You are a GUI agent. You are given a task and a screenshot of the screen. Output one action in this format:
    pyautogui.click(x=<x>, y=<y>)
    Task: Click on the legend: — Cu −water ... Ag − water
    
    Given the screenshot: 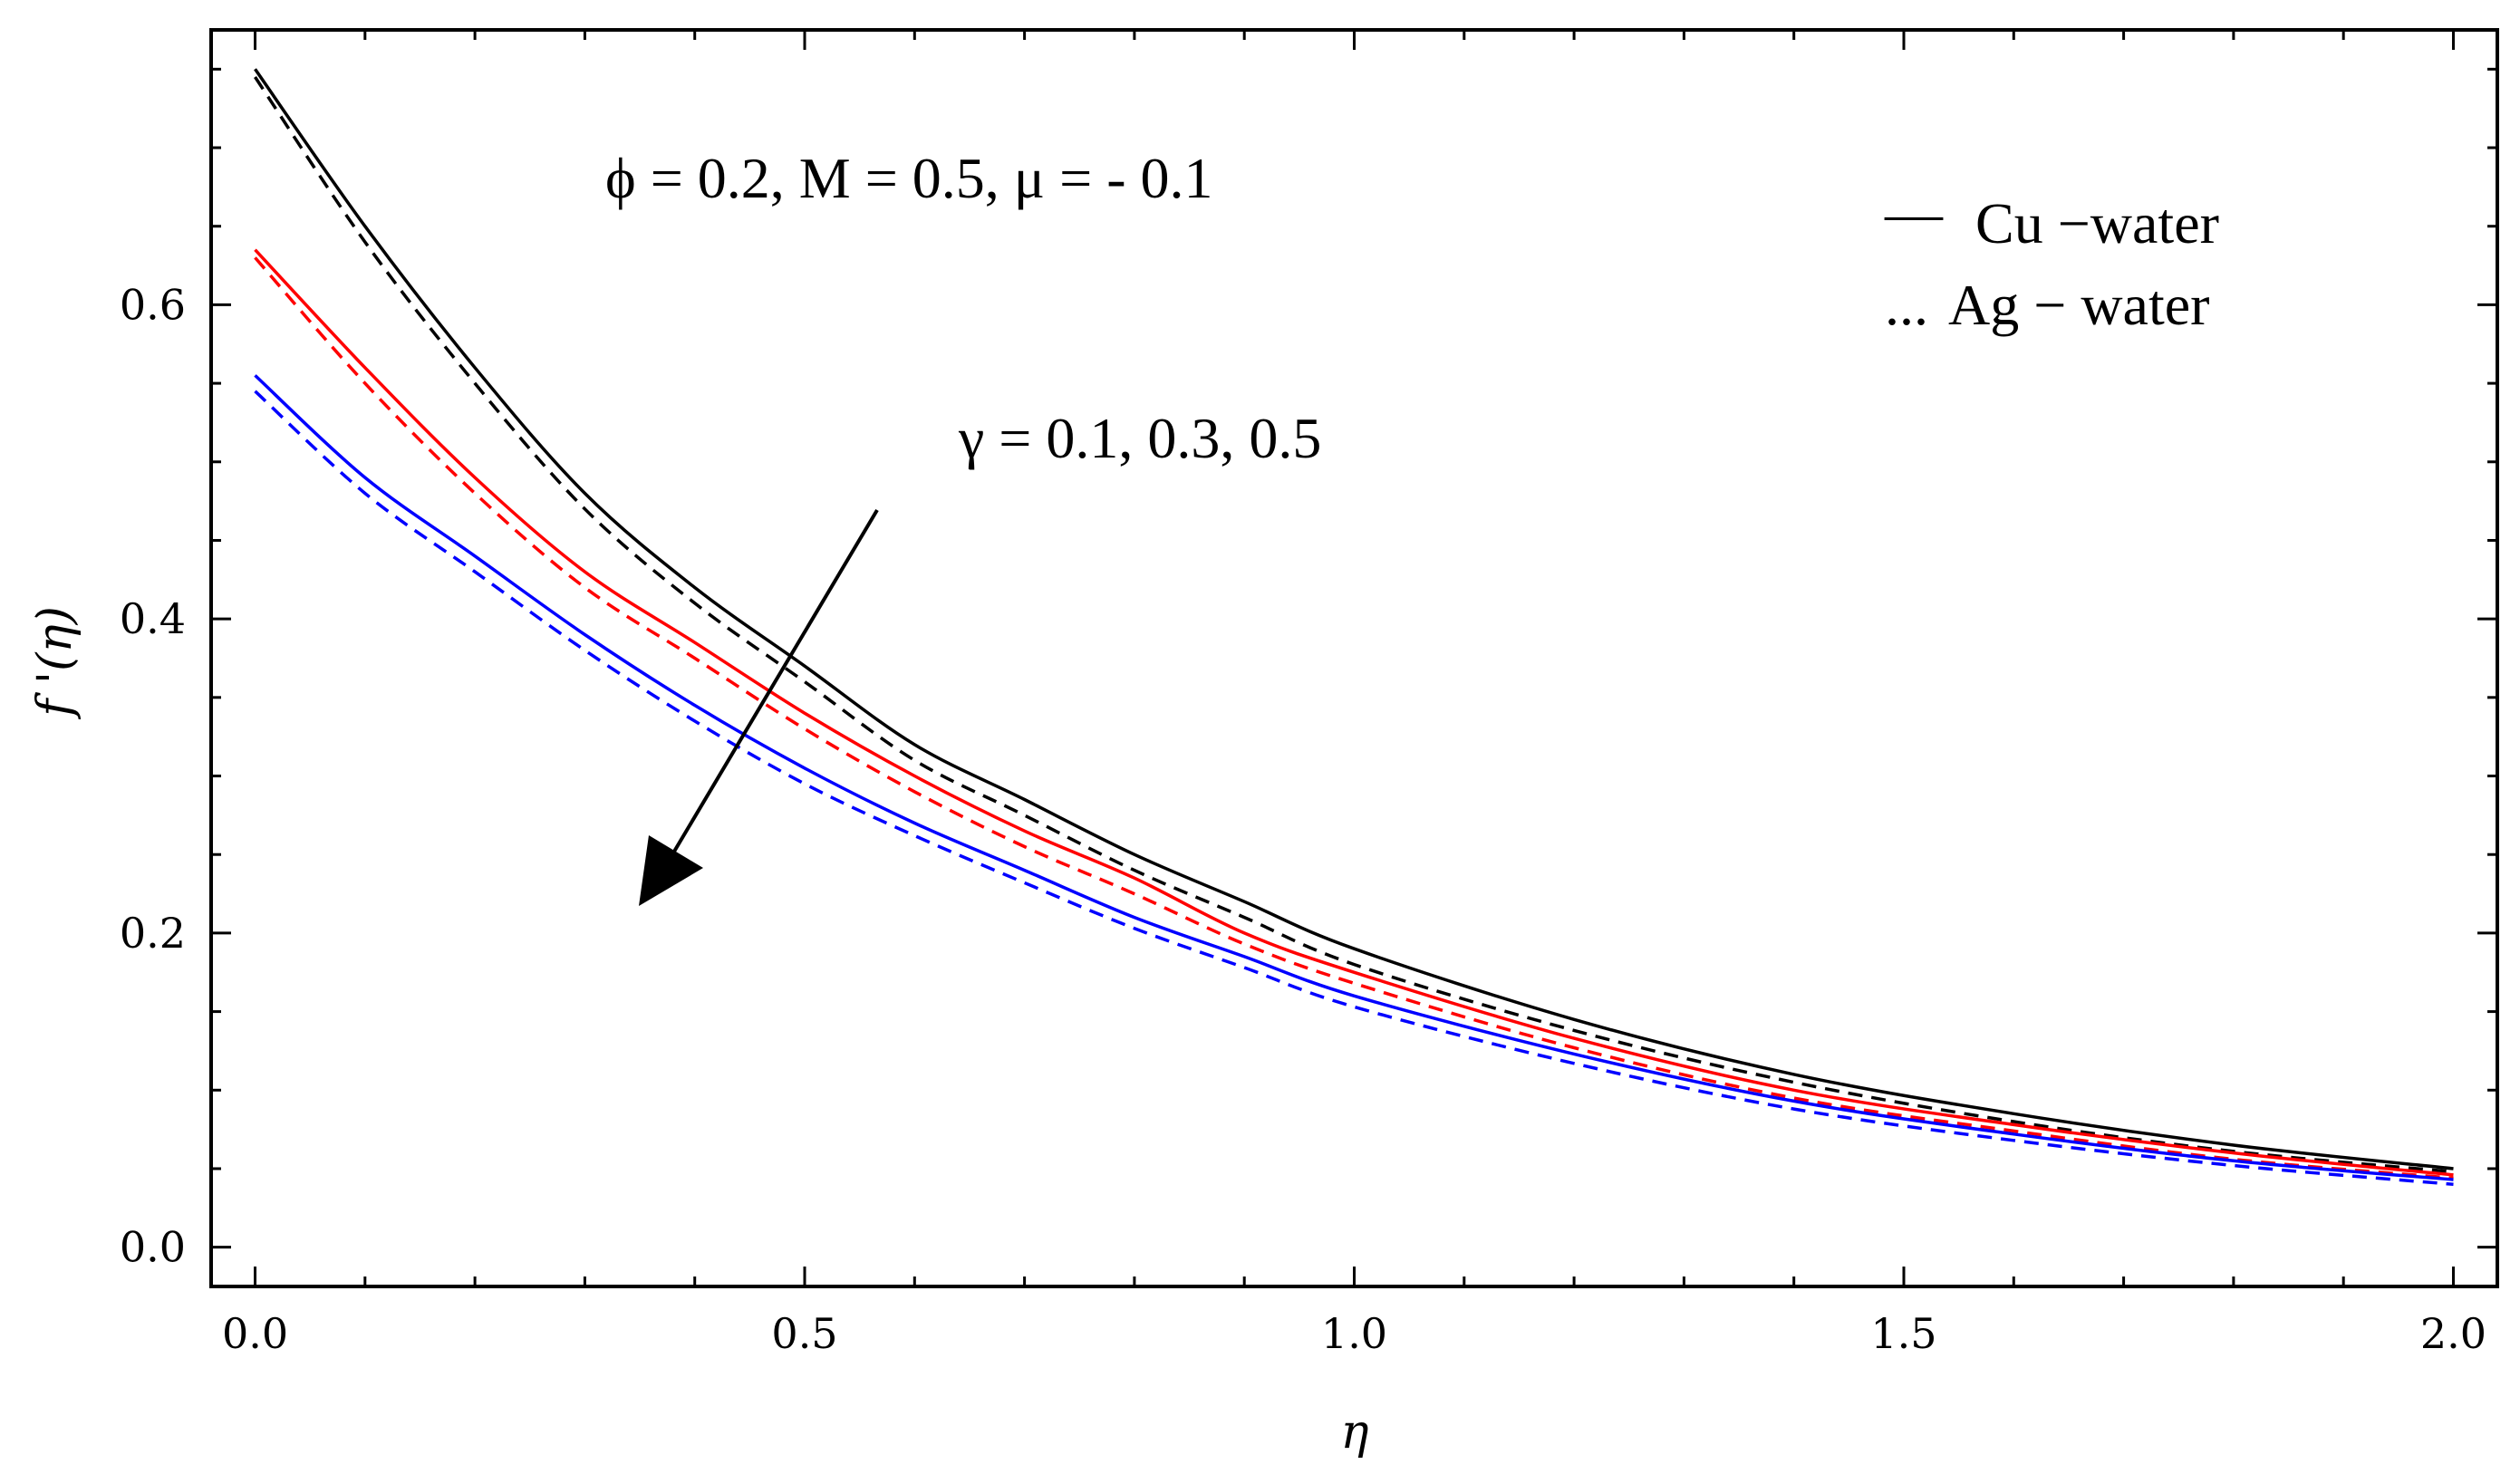 What is the action you would take?
    pyautogui.click(x=2052, y=258)
    